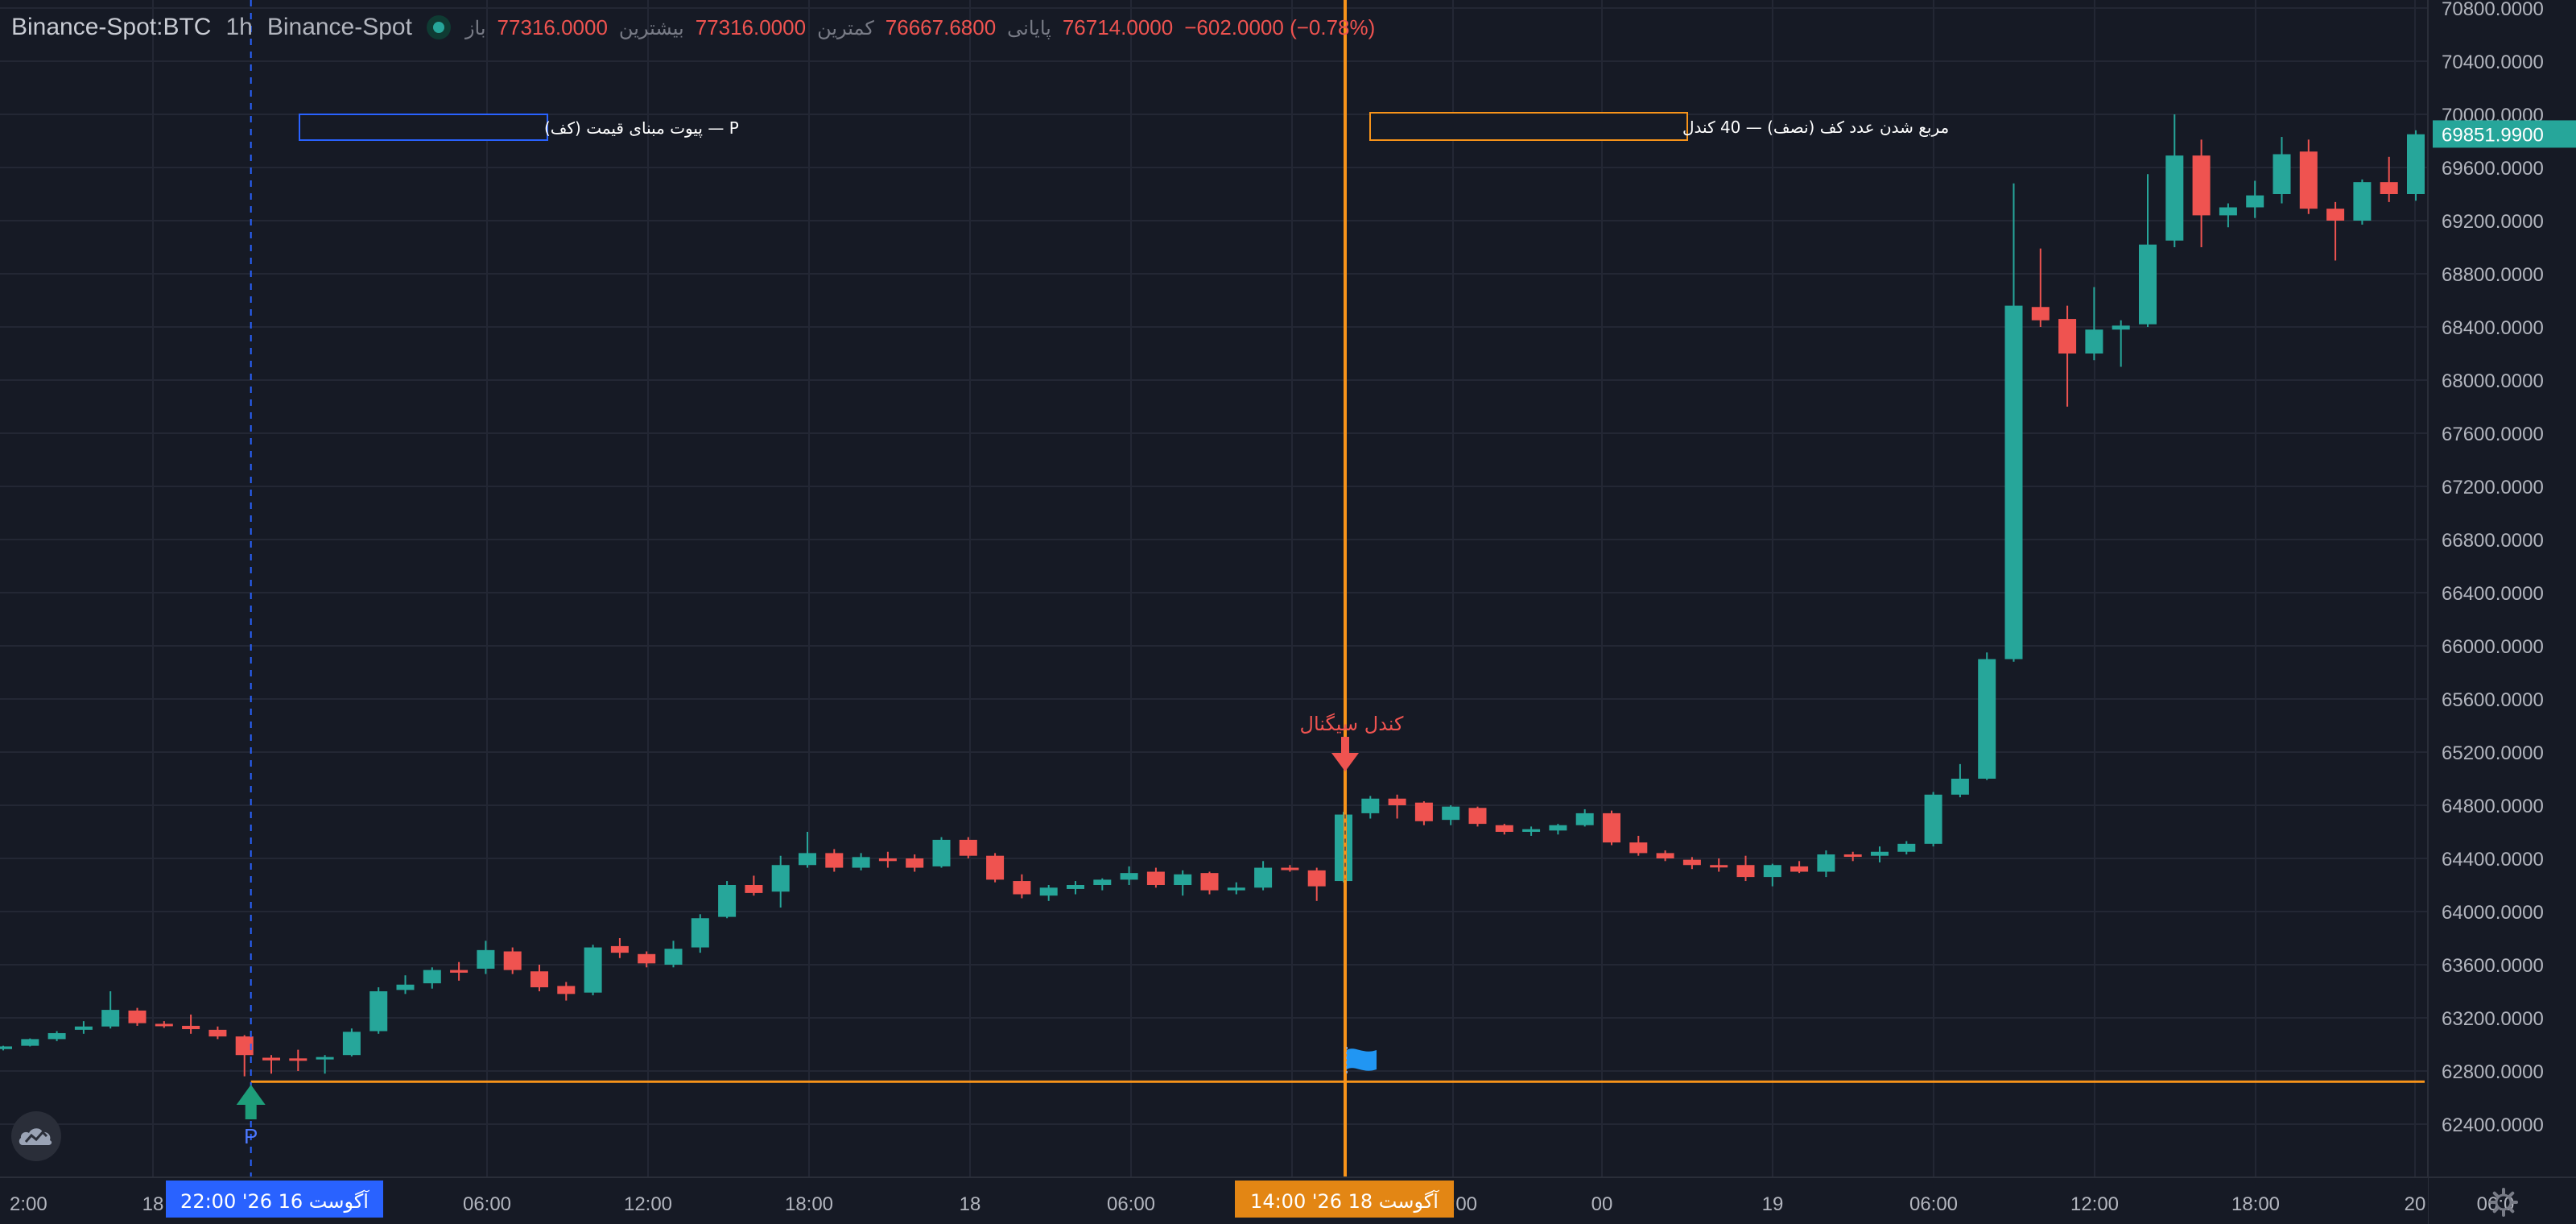 The width and height of the screenshot is (2576, 1224). What do you see at coordinates (1214, 1200) in the screenshot?
I see `time-axis` at bounding box center [1214, 1200].